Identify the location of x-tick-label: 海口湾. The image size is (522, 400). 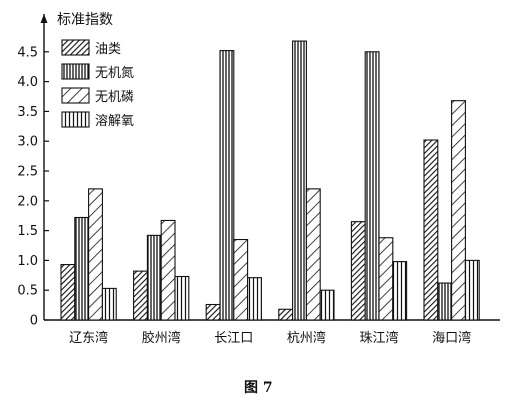
(451, 338).